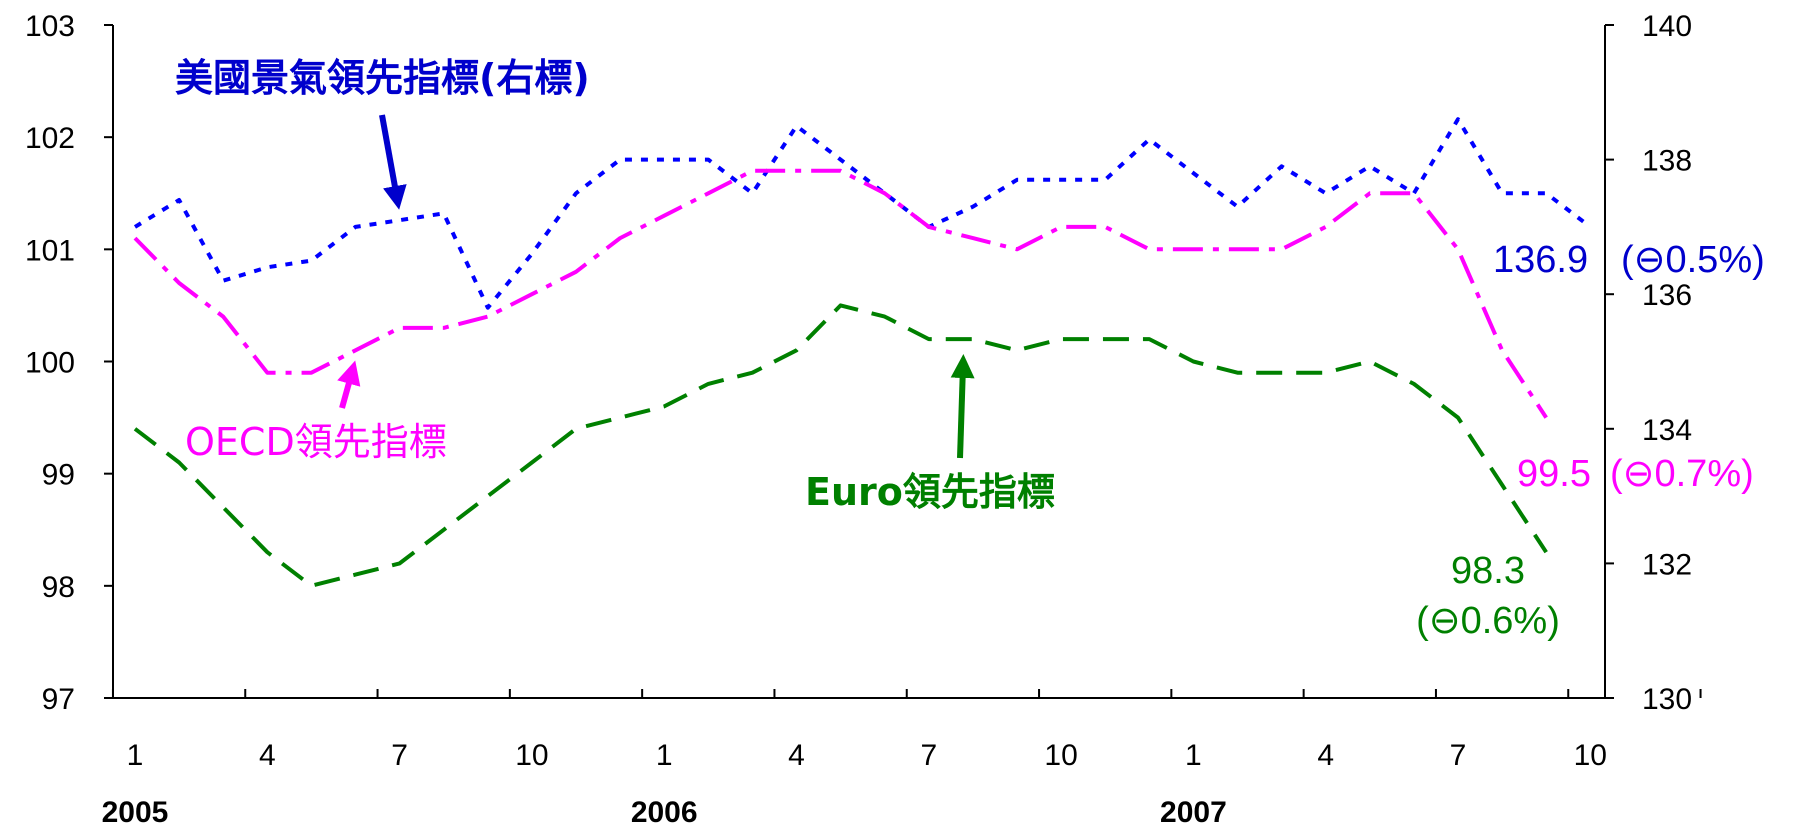 The image size is (1803, 828). Describe the element at coordinates (930, 492) in the screenshot. I see `euro-series-label: Euro領先指標` at that location.